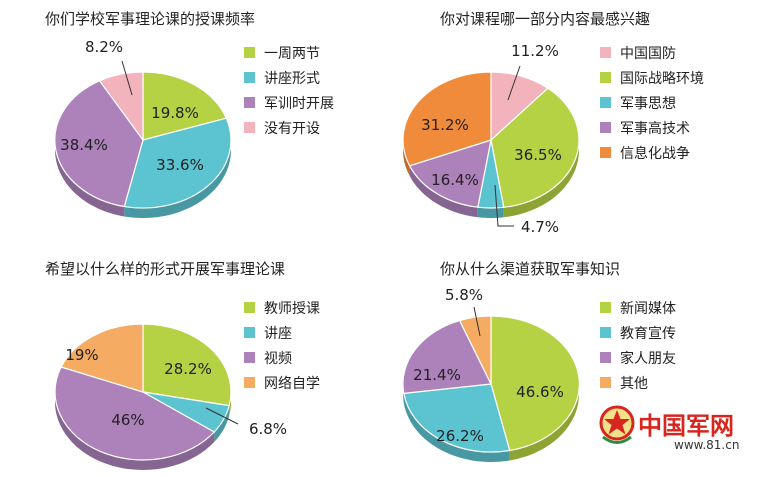  I want to click on legend-2: 中国国防国际战略环境军事思想军事高技术信息化战争, so click(652, 102).